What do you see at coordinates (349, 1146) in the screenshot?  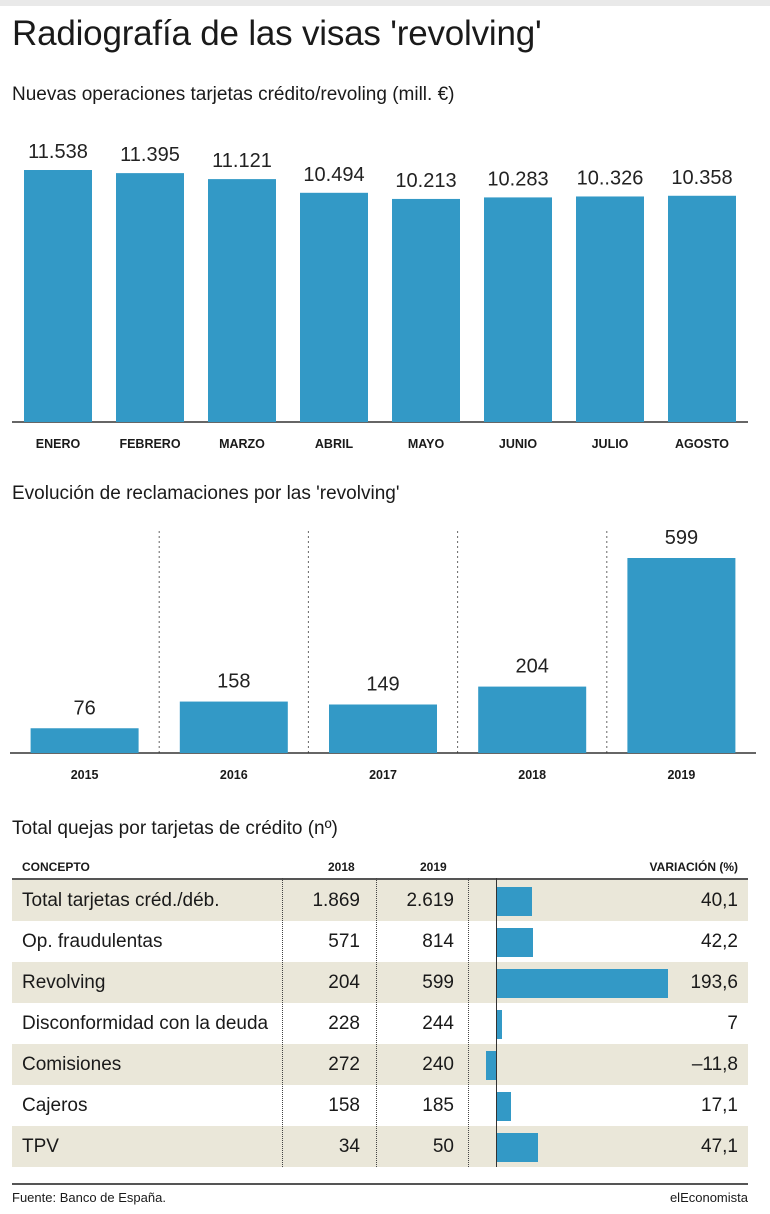 I see `row-value-2018: 34` at bounding box center [349, 1146].